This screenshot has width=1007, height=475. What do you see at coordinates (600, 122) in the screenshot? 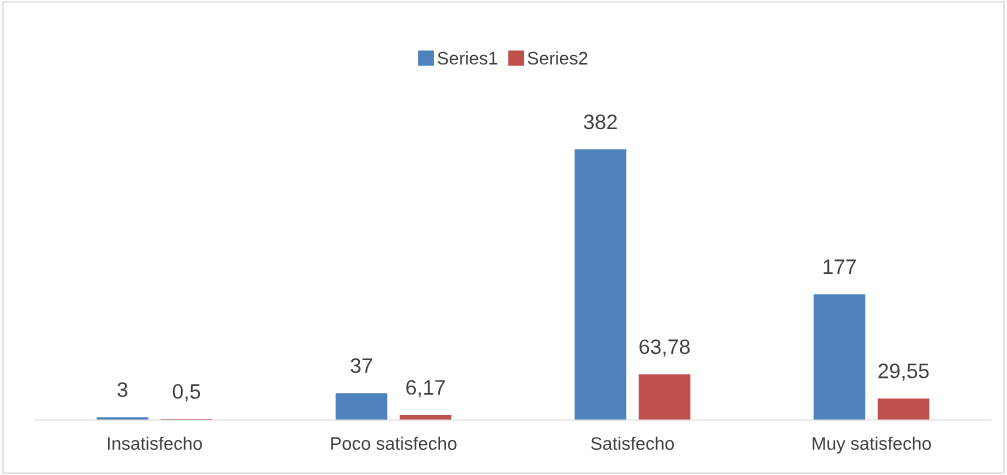
I see `data-label: 382` at bounding box center [600, 122].